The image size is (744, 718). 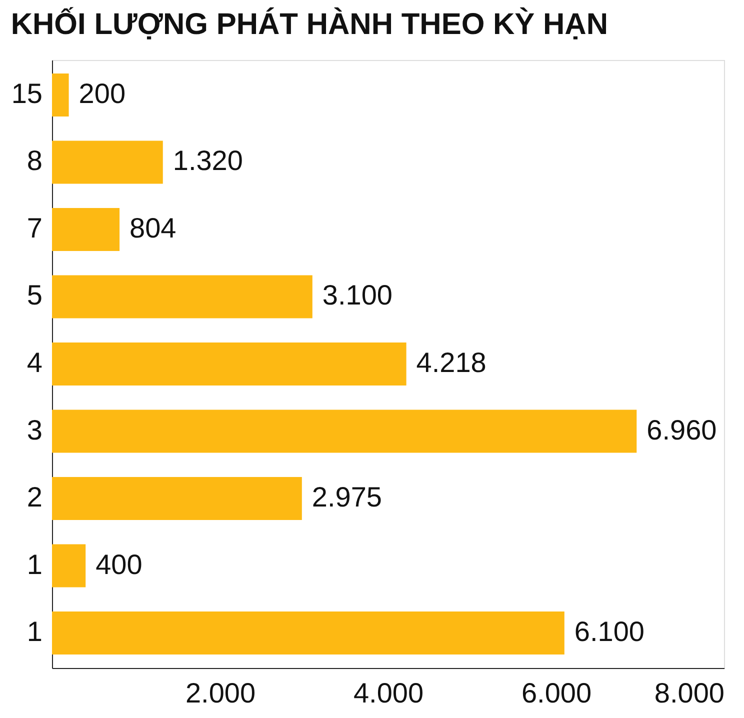 What do you see at coordinates (34, 430) in the screenshot?
I see `y-tick-label: 3` at bounding box center [34, 430].